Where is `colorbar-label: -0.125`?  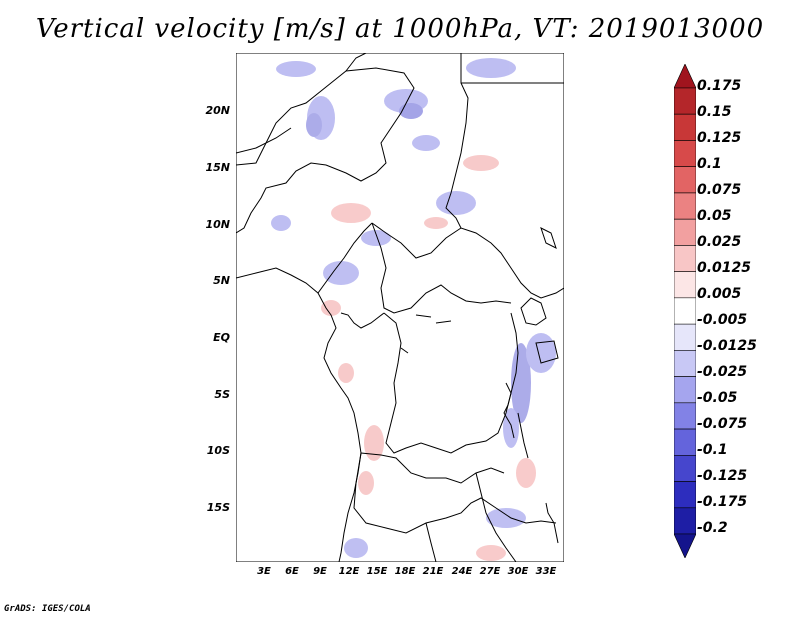
colorbar-label: -0.125 is located at coordinates (722, 476).